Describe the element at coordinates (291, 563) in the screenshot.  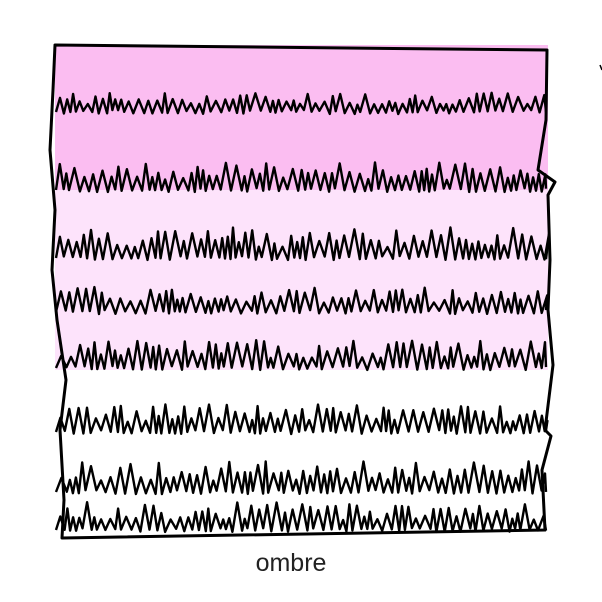
I see `caption-label: ombre` at that location.